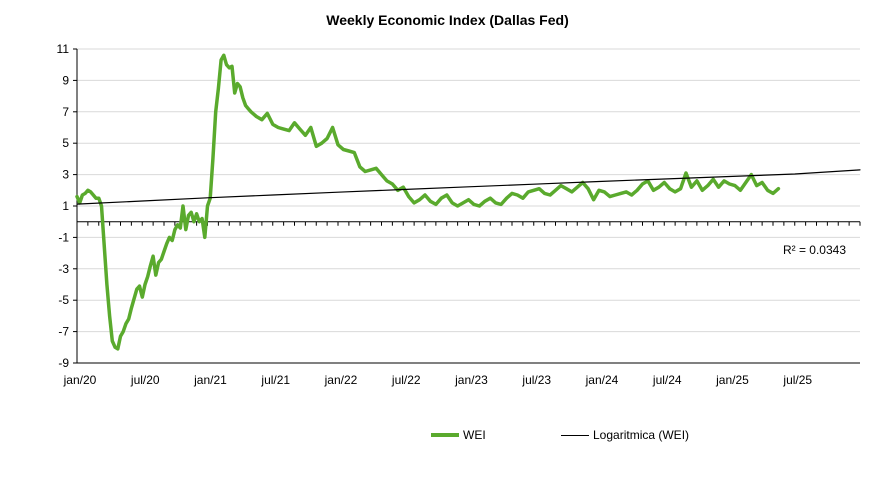  I want to click on y-tick-label-7: 5, so click(65, 143).